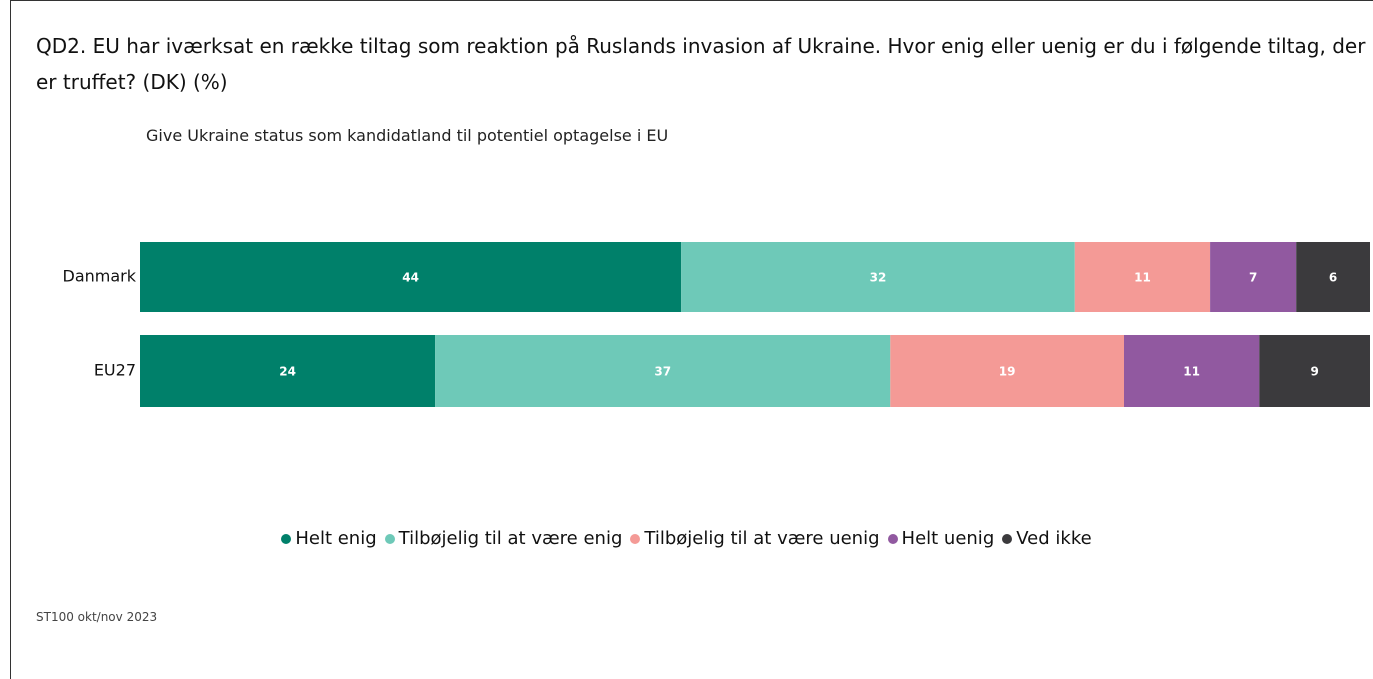 The width and height of the screenshot is (1373, 679). I want to click on legend-item: Tilbøjelig til at være uenig, so click(755, 538).